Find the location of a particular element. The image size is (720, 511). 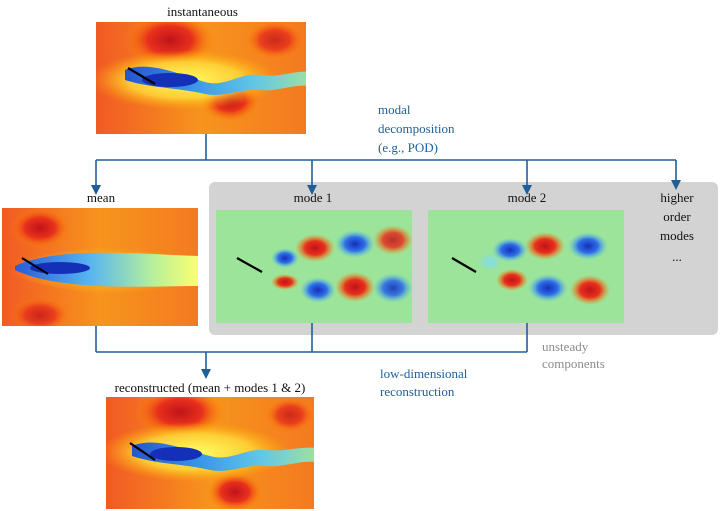

modal-decomposition-line-2: decomposition is located at coordinates (416, 128).